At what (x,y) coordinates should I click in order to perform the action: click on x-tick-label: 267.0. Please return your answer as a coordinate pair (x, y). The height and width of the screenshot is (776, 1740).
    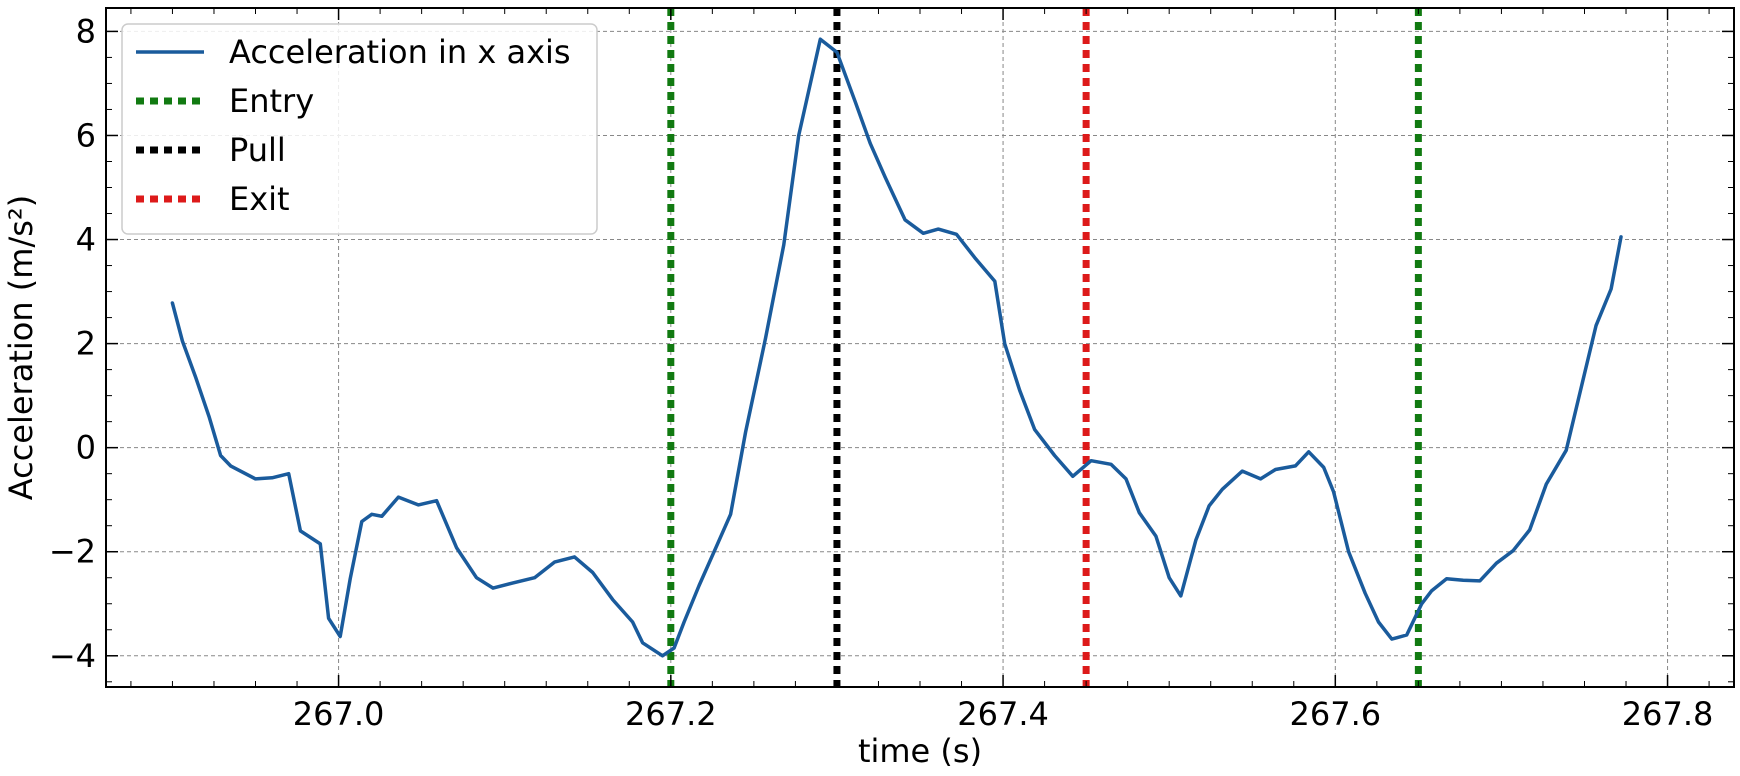
    Looking at the image, I should click on (339, 714).